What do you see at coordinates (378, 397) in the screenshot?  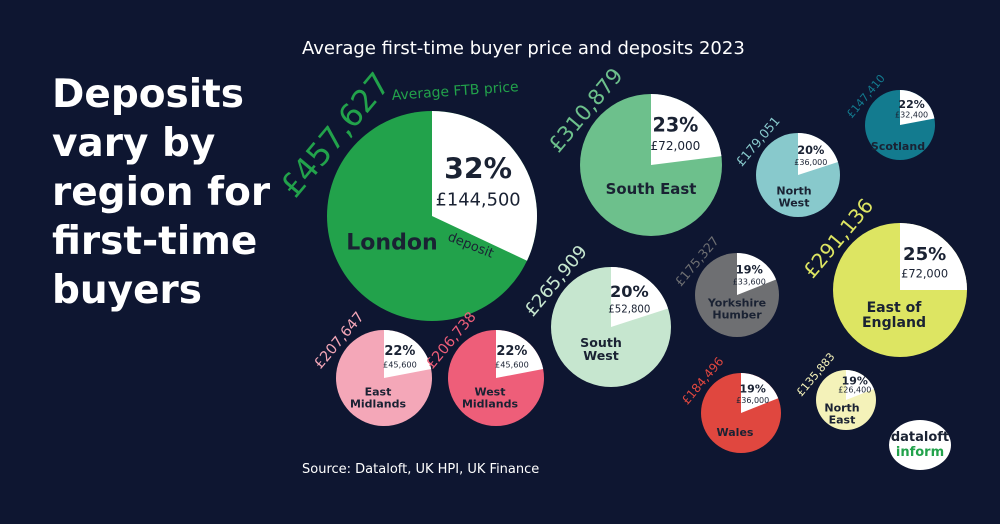 I see `region-name: East Midlands` at bounding box center [378, 397].